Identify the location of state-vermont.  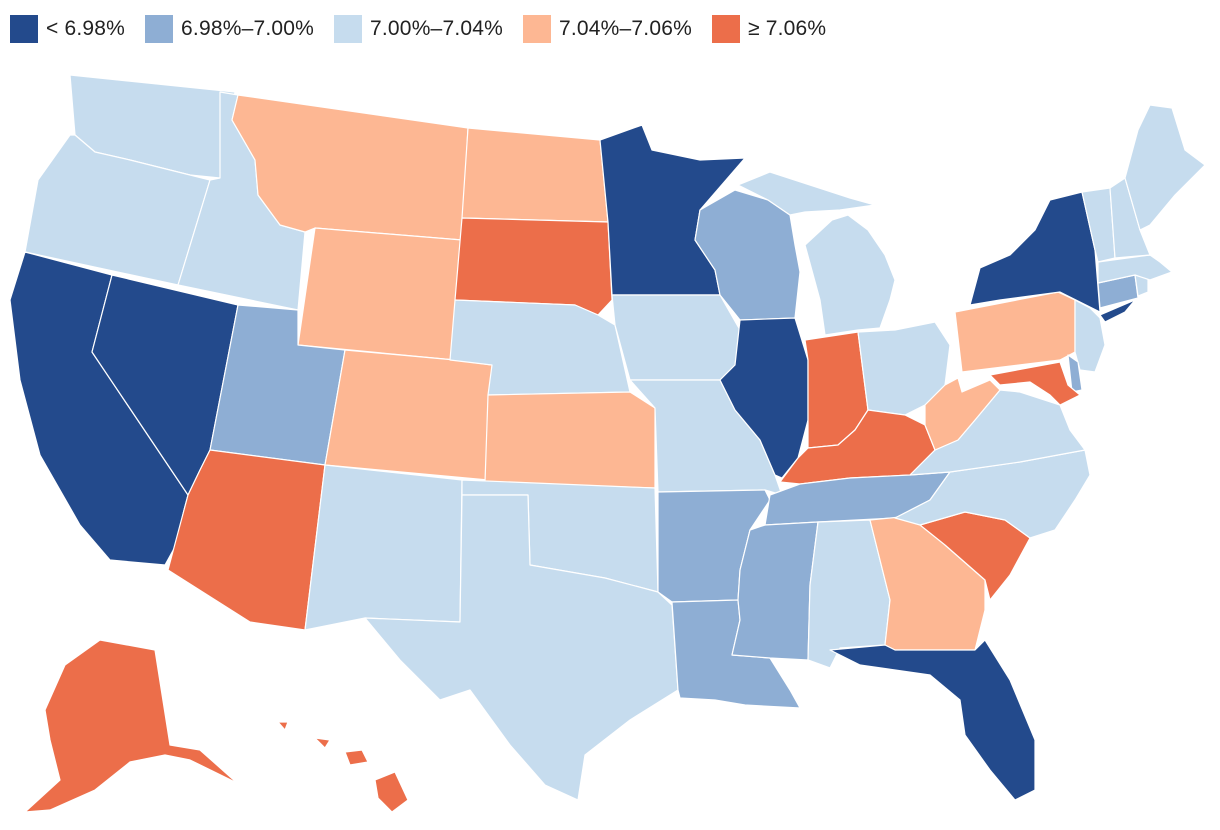
(1098, 225).